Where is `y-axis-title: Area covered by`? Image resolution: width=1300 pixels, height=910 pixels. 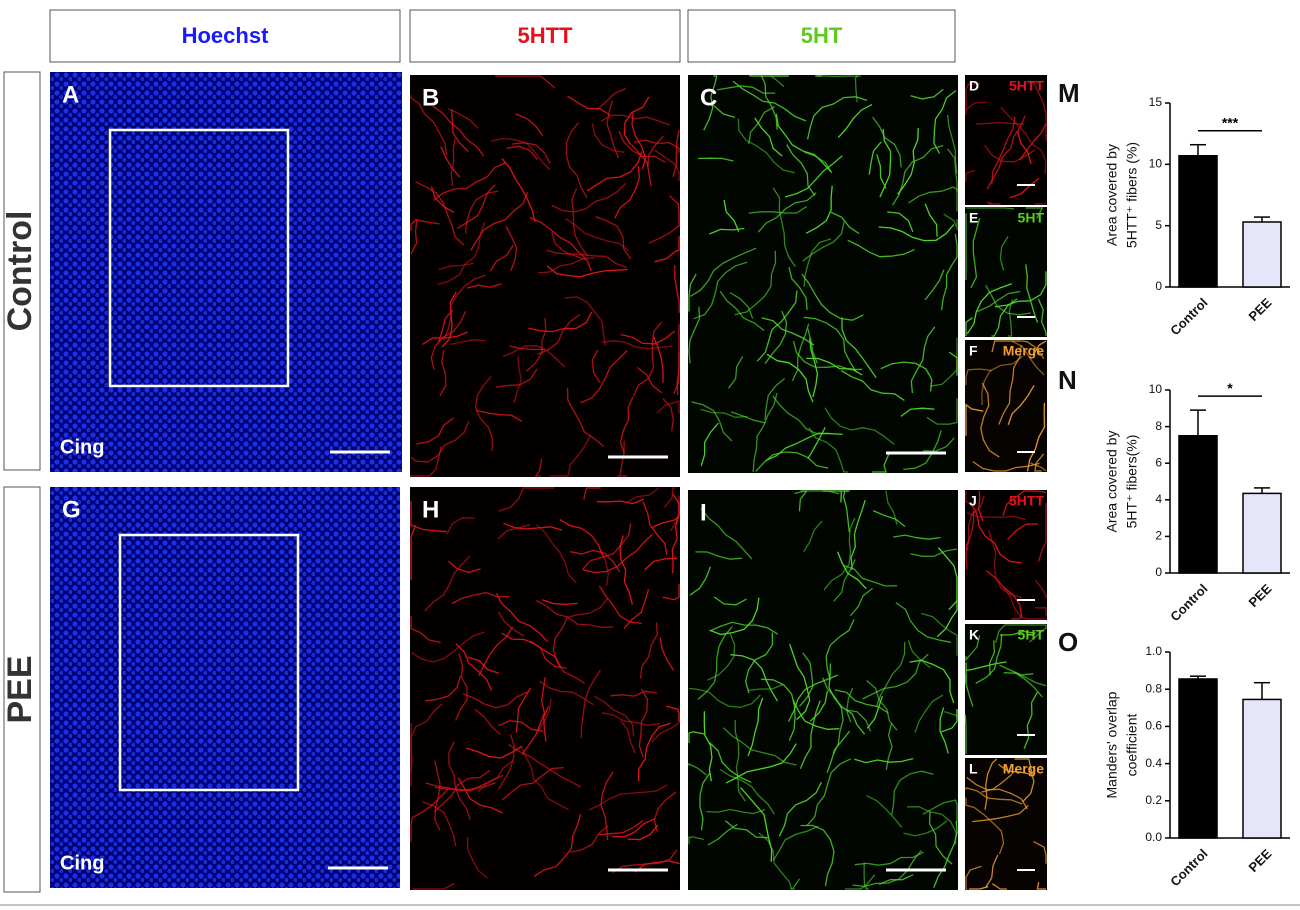 y-axis-title: Area covered by is located at coordinates (1112, 195).